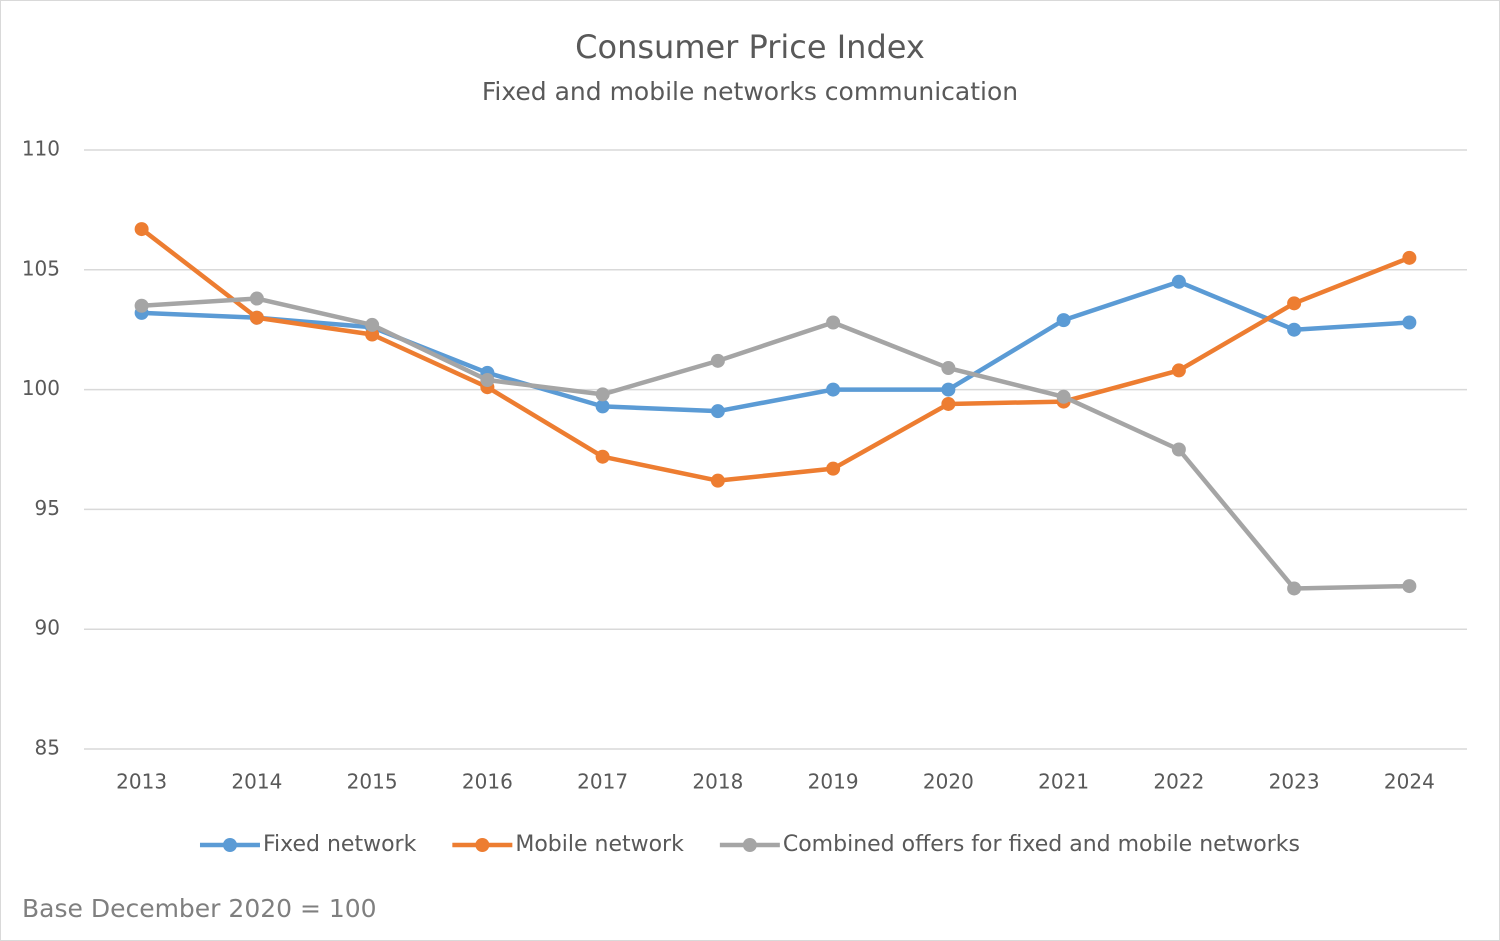  What do you see at coordinates (47, 628) in the screenshot?
I see `y-tick-label: 90` at bounding box center [47, 628].